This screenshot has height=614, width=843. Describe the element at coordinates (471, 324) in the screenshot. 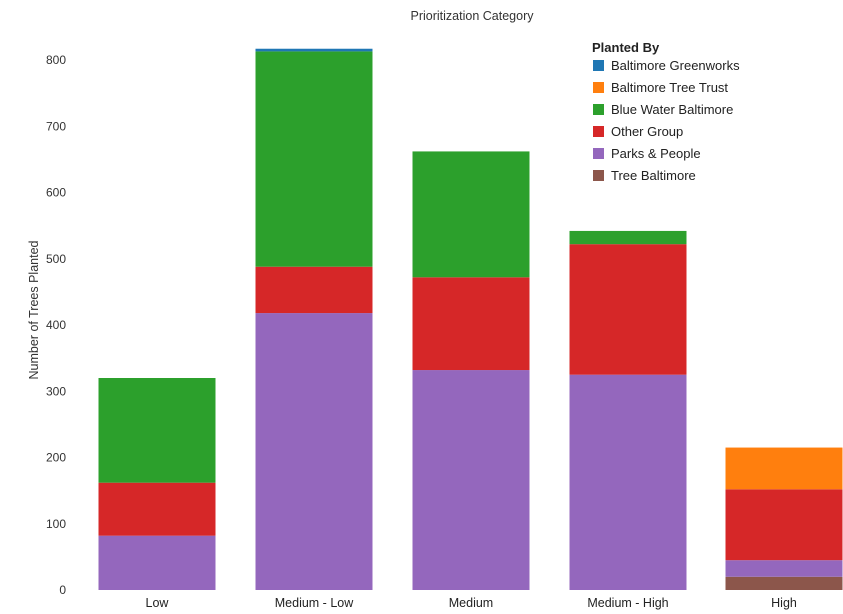

I see `bar-segment-other-group-medium` at that location.